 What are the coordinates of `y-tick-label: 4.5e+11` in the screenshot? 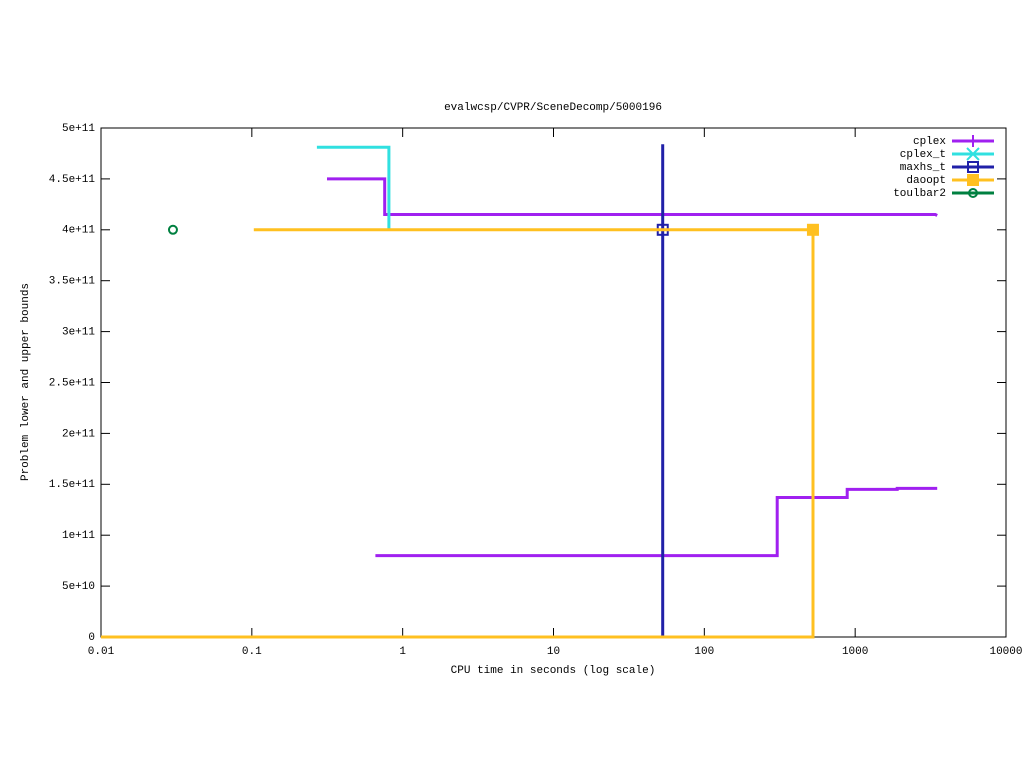 It's located at (72, 180).